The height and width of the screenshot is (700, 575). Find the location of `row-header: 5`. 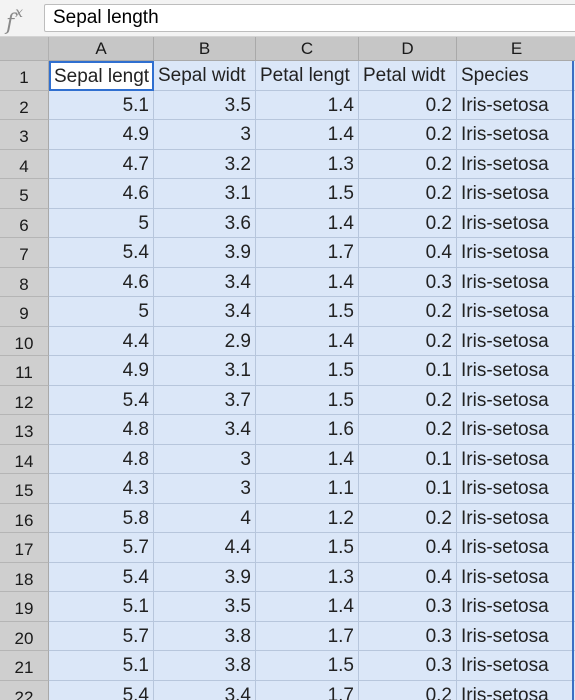

row-header: 5 is located at coordinates (24, 194).